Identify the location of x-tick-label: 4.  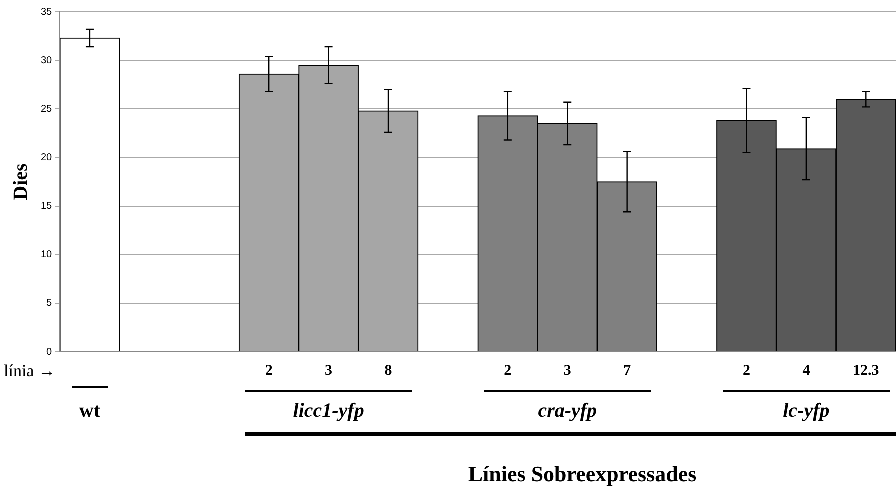
(806, 370).